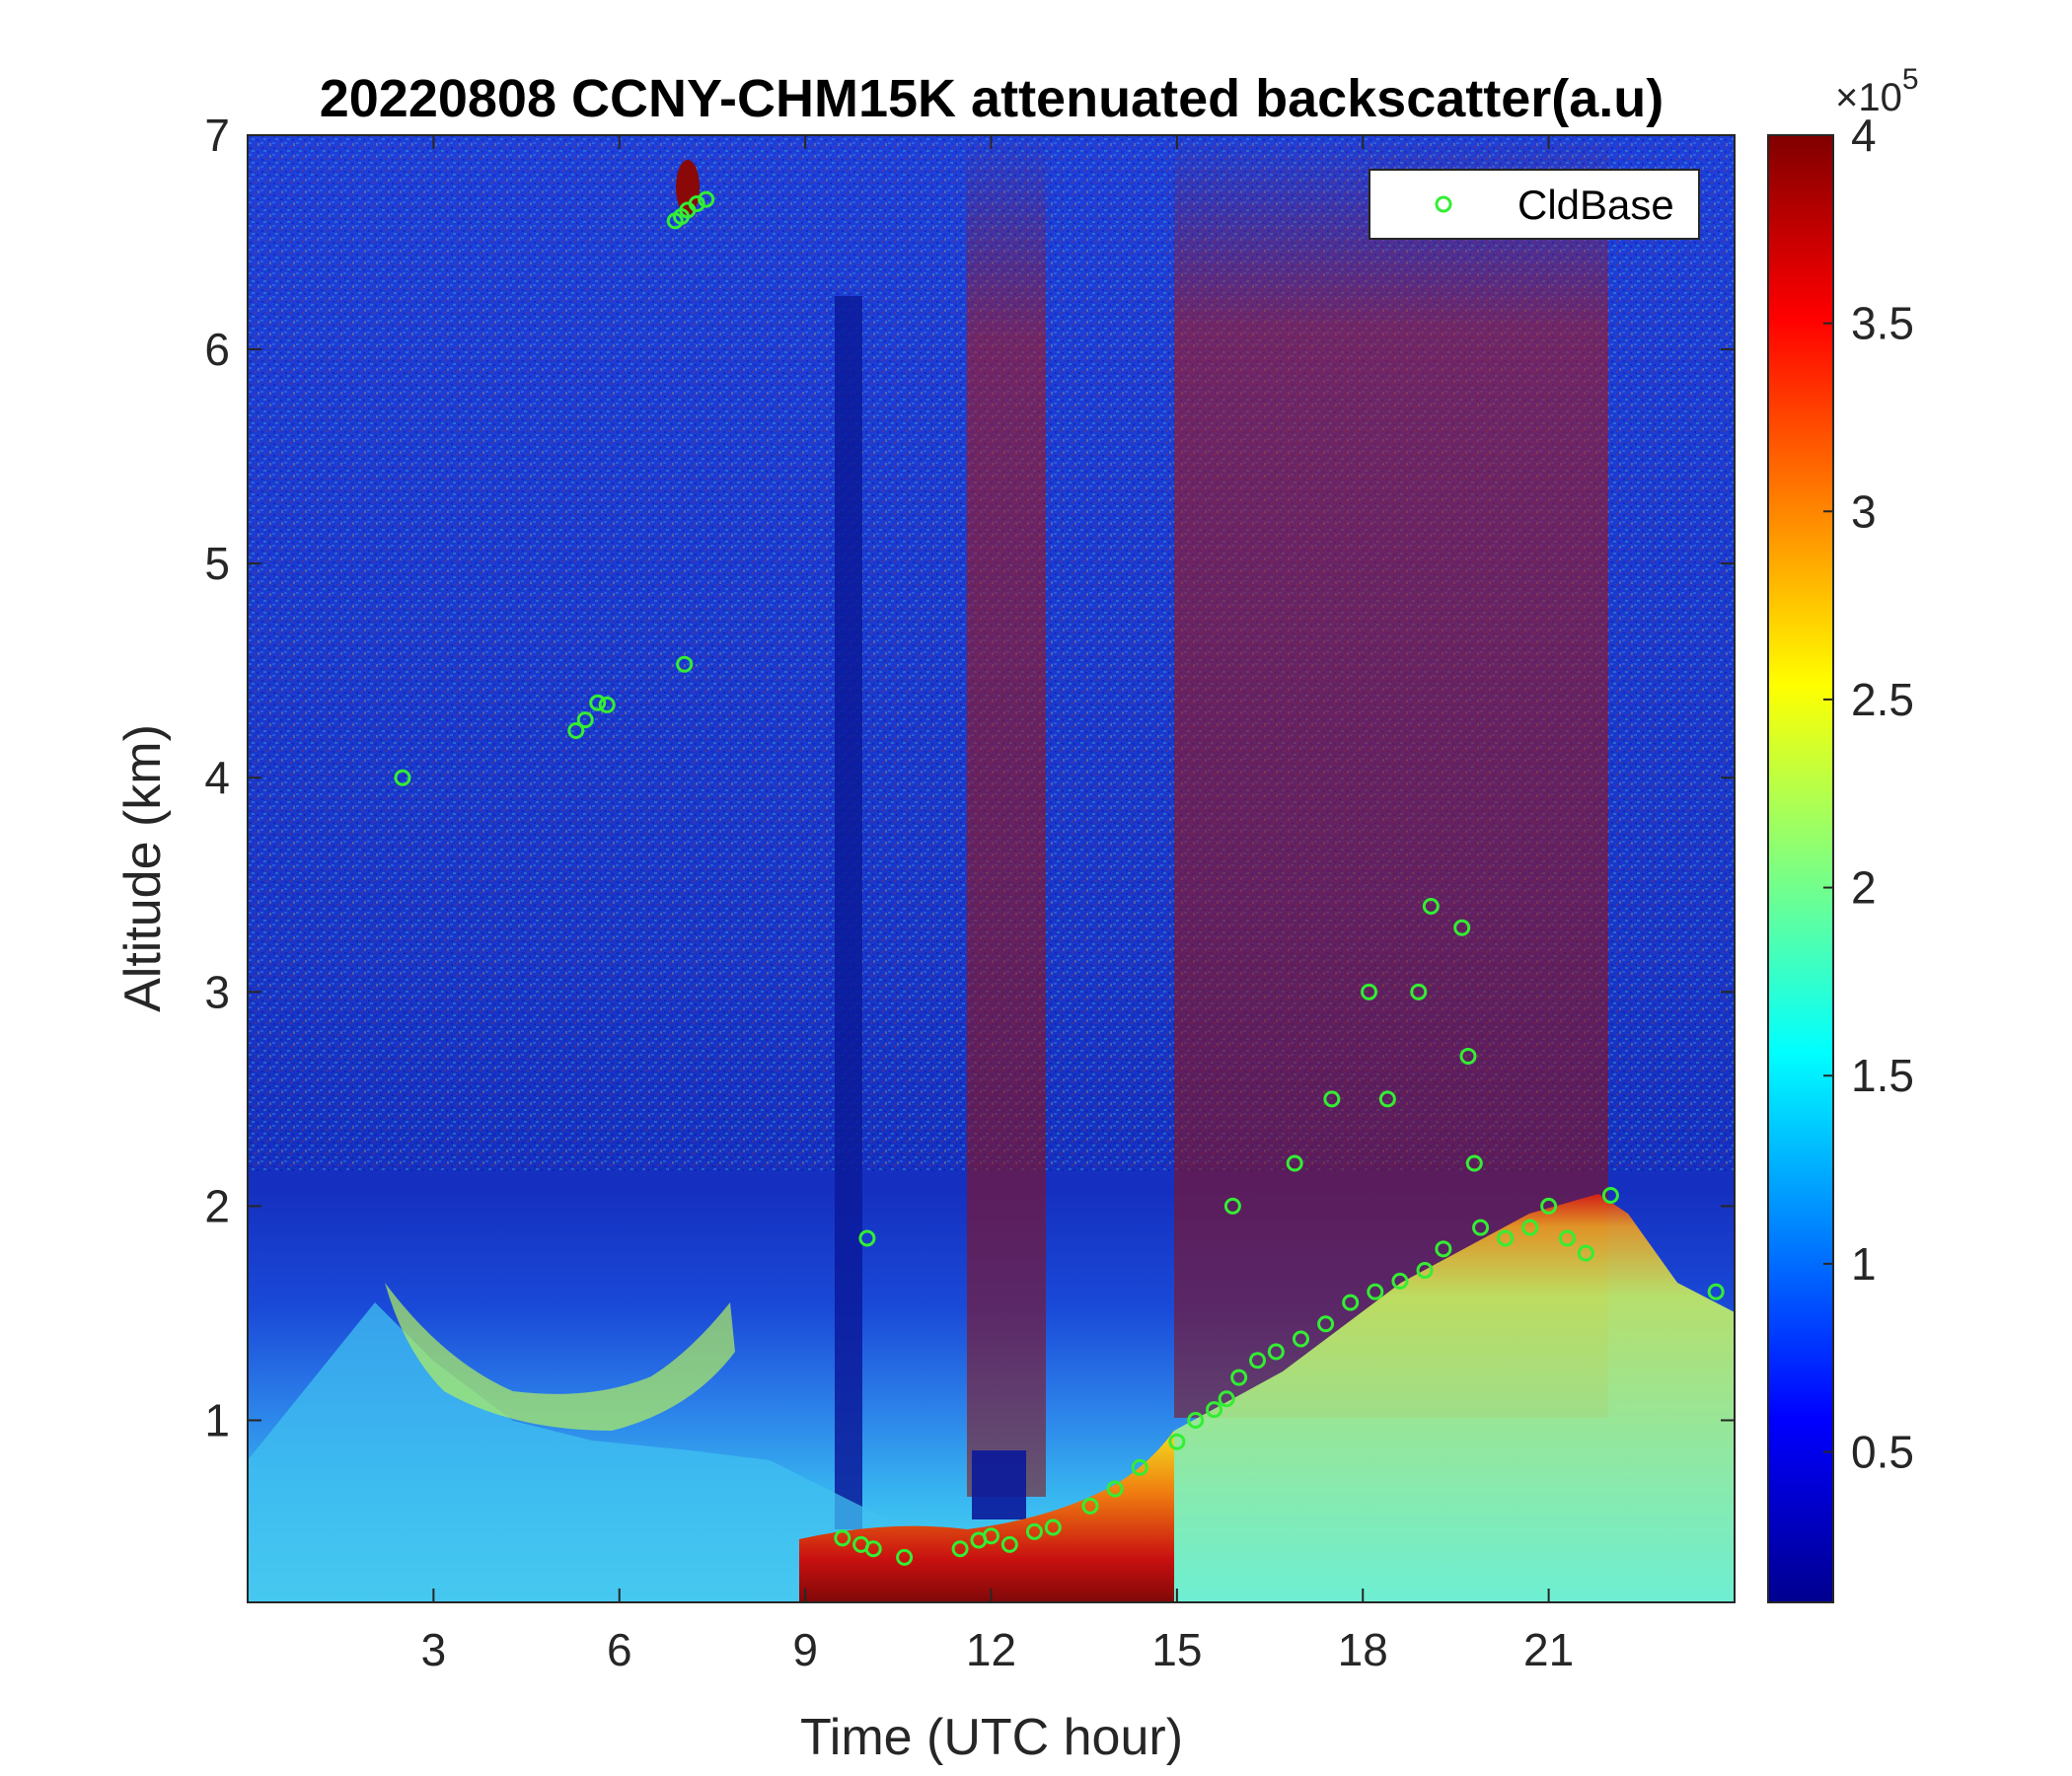  I want to click on hot-band-noon, so click(1007, 816).